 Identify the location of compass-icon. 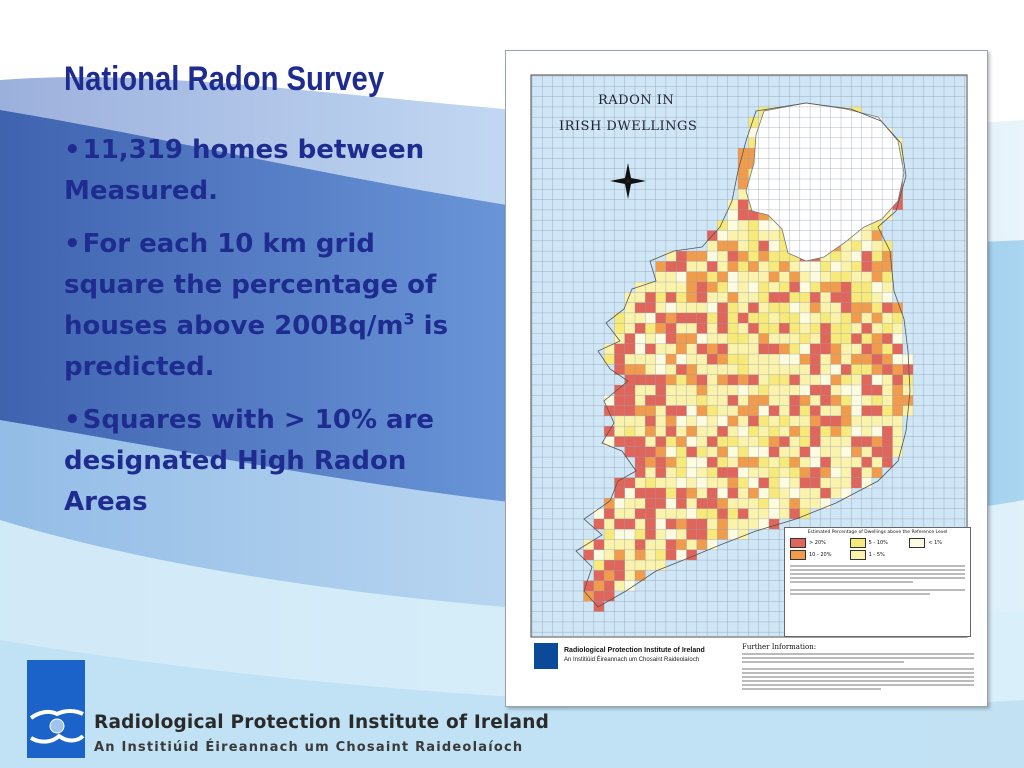
(628, 181).